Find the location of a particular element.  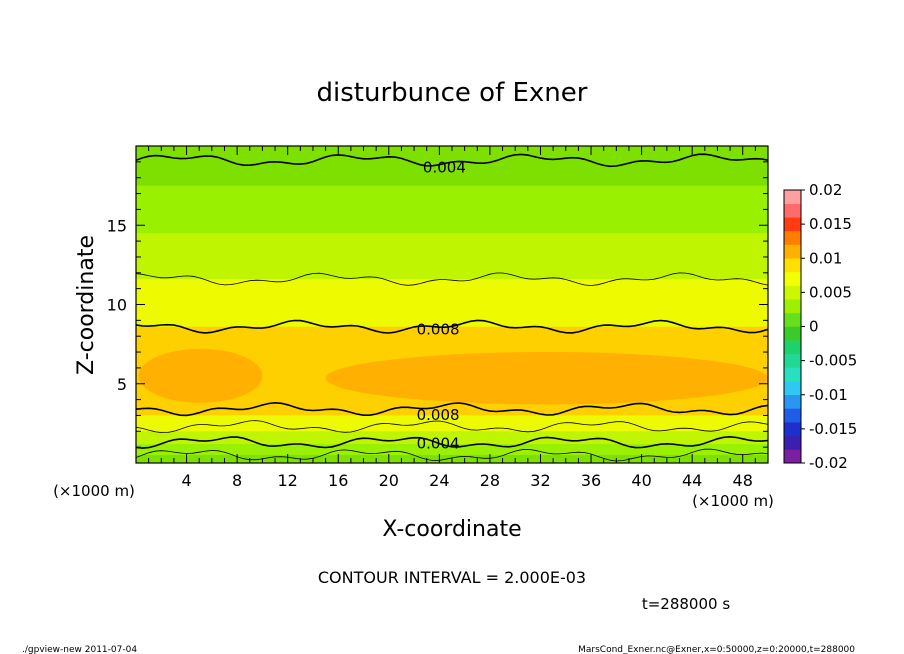

contour-labels: 0.004 0.008 0.008 0.004 is located at coordinates (441, 306).